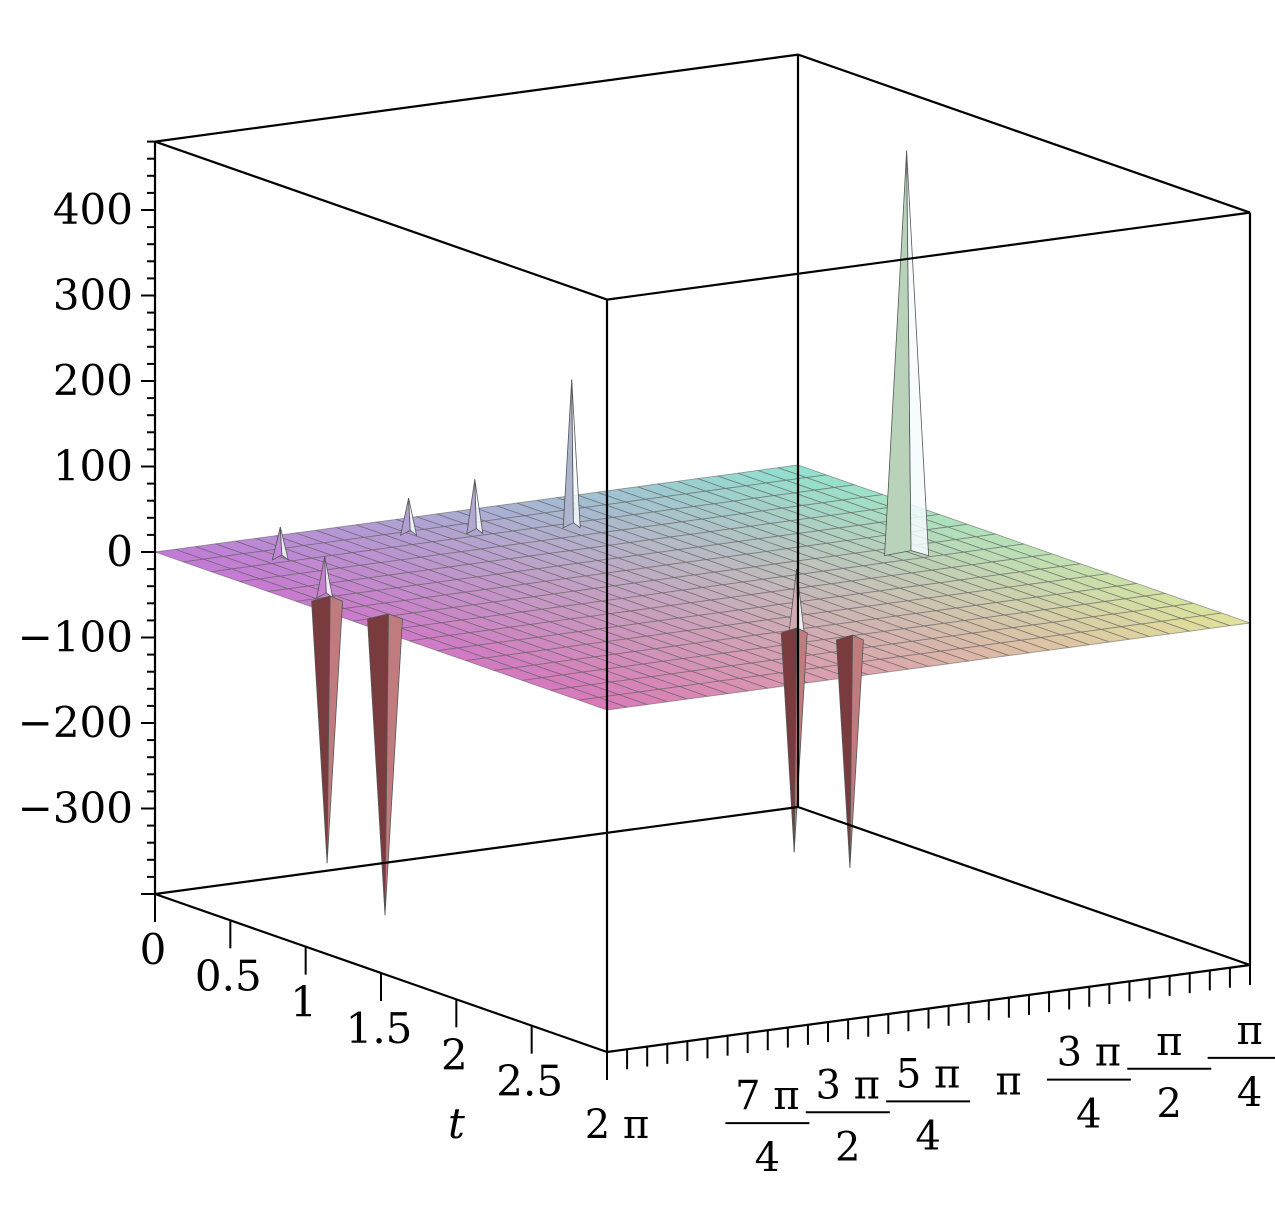 The height and width of the screenshot is (1219, 1275). Describe the element at coordinates (93, 295) in the screenshot. I see `z-tick-label: 300` at that location.